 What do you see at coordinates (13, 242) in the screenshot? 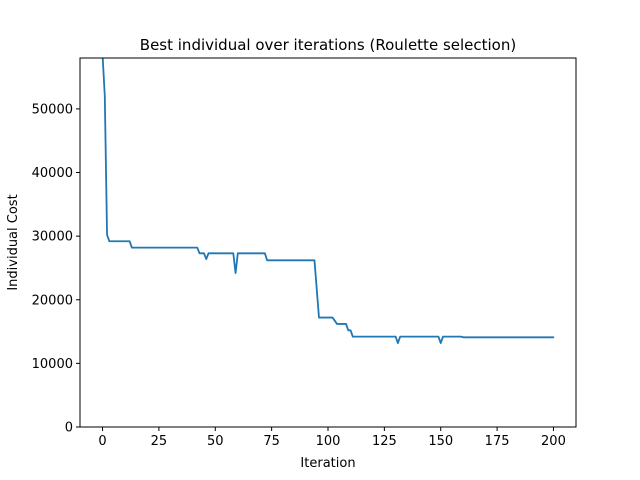
I see `y-axis-label: Individual Cost` at bounding box center [13, 242].